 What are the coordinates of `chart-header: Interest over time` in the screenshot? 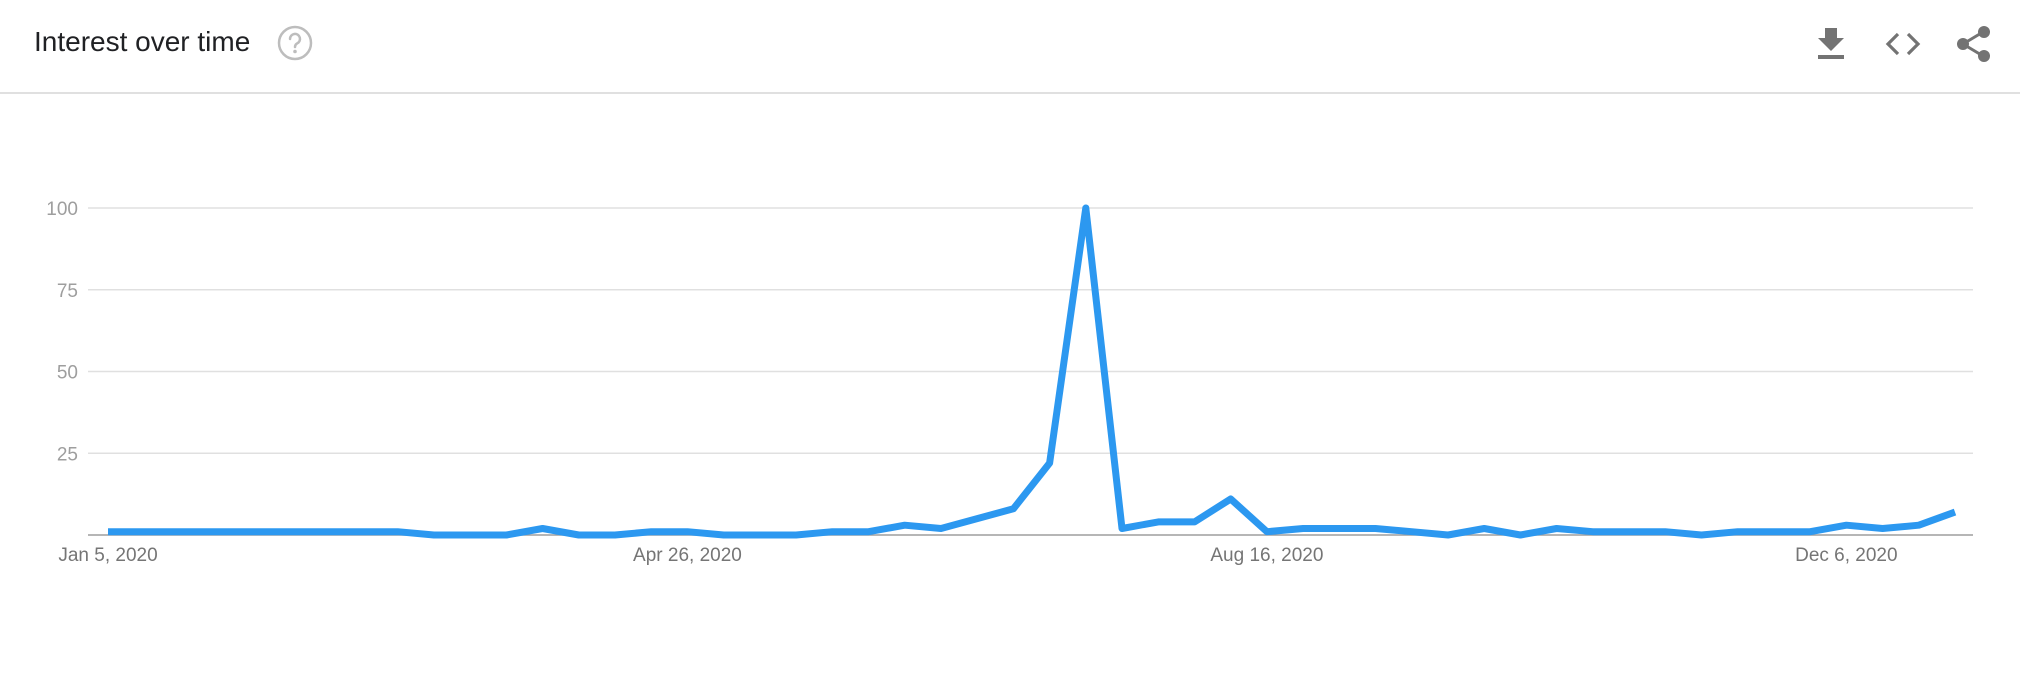 It's located at (1010, 47).